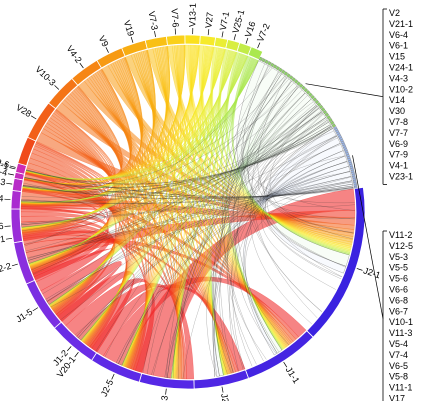 The height and width of the screenshot is (401, 440). I want to click on segment-label-j1-1: J1-1, so click(293, 375).